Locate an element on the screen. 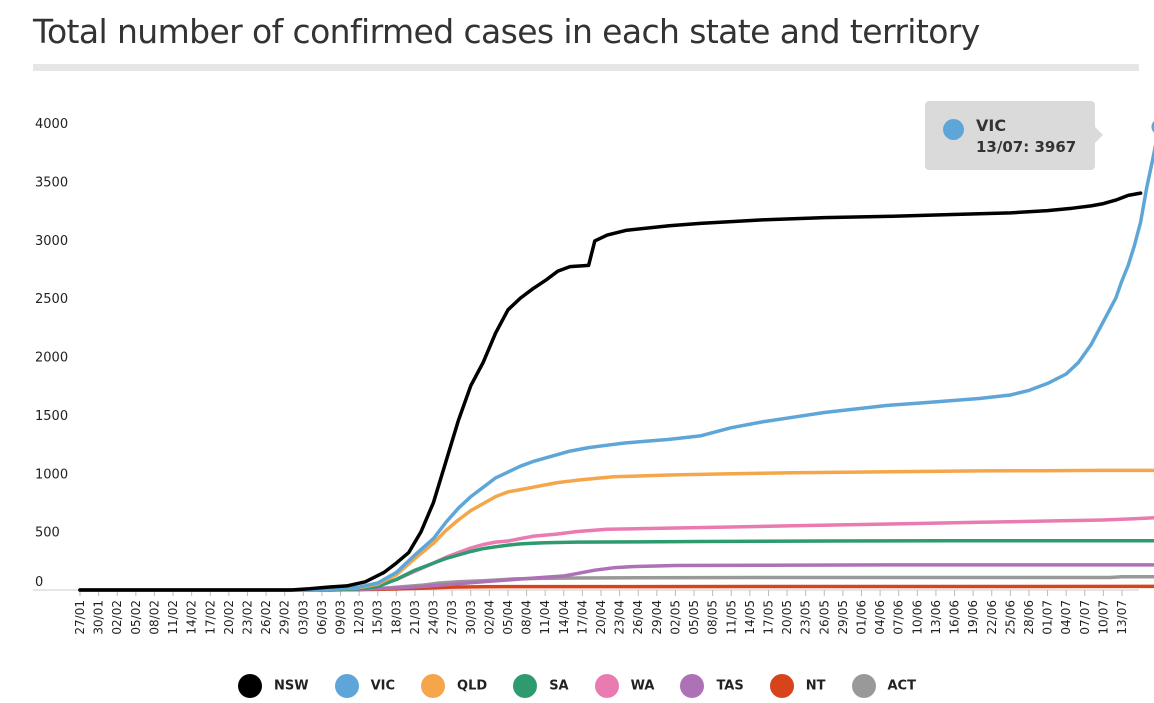 Image resolution: width=1154 pixels, height=703 pixels. title-divider is located at coordinates (586, 67).